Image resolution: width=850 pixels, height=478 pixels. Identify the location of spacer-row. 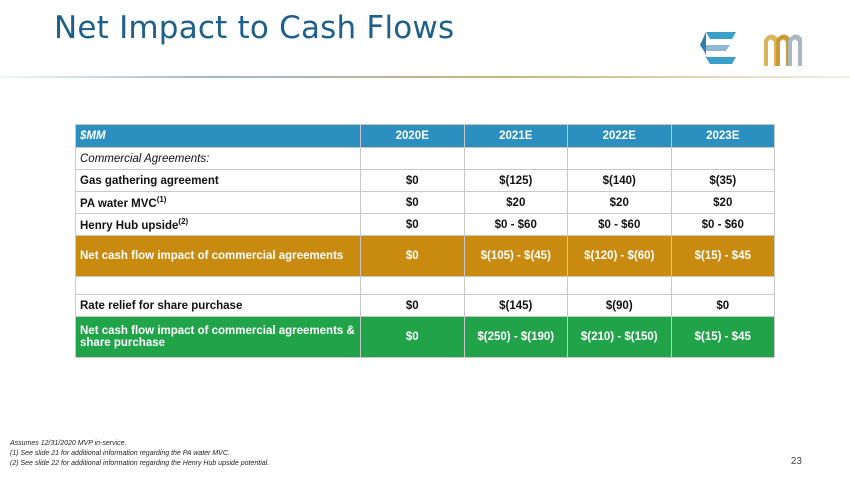
(425, 285).